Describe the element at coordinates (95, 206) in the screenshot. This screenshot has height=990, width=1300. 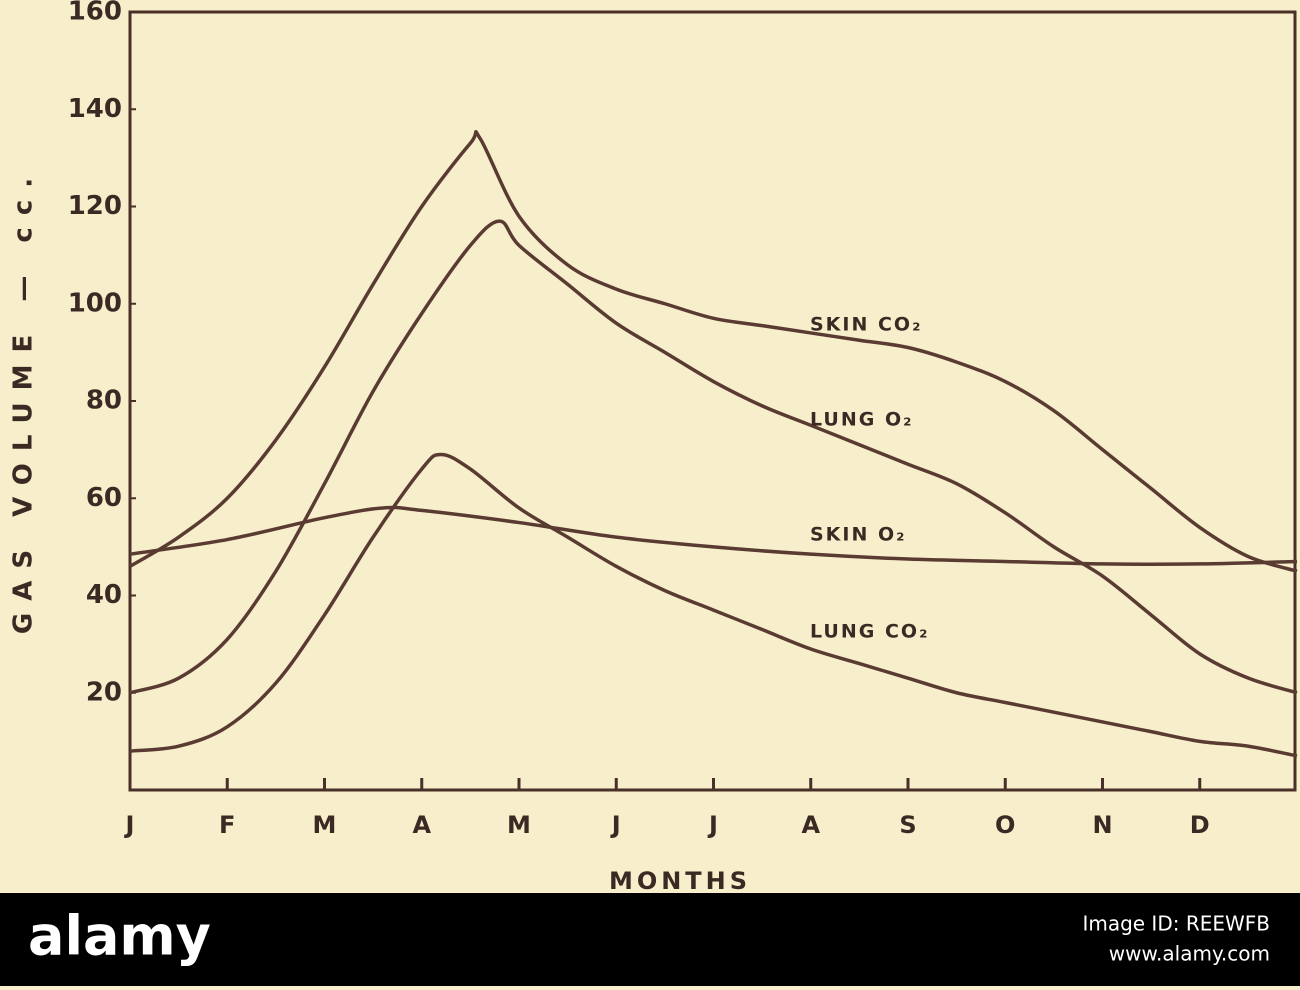
I see `y-tick-label: 120` at that location.